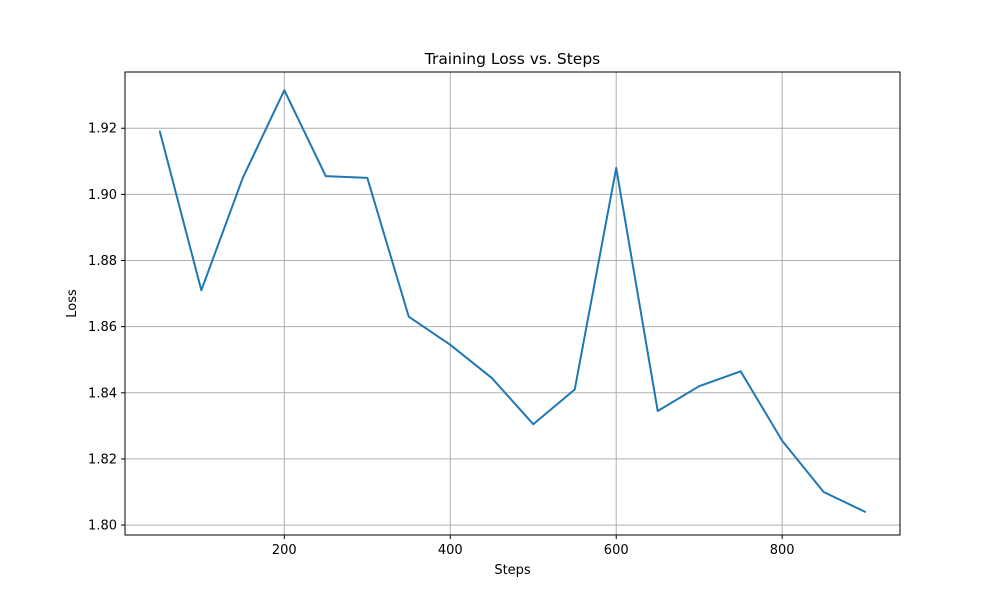 The image size is (1000, 600). Describe the element at coordinates (284, 550) in the screenshot. I see `x-tick-label: 200` at that location.